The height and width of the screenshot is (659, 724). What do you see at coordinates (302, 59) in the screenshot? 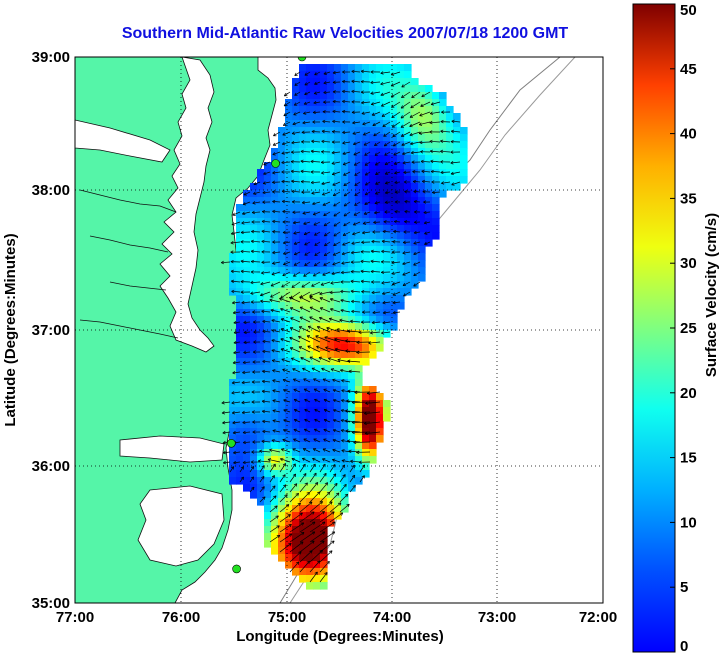
I see `station-marker` at bounding box center [302, 59].